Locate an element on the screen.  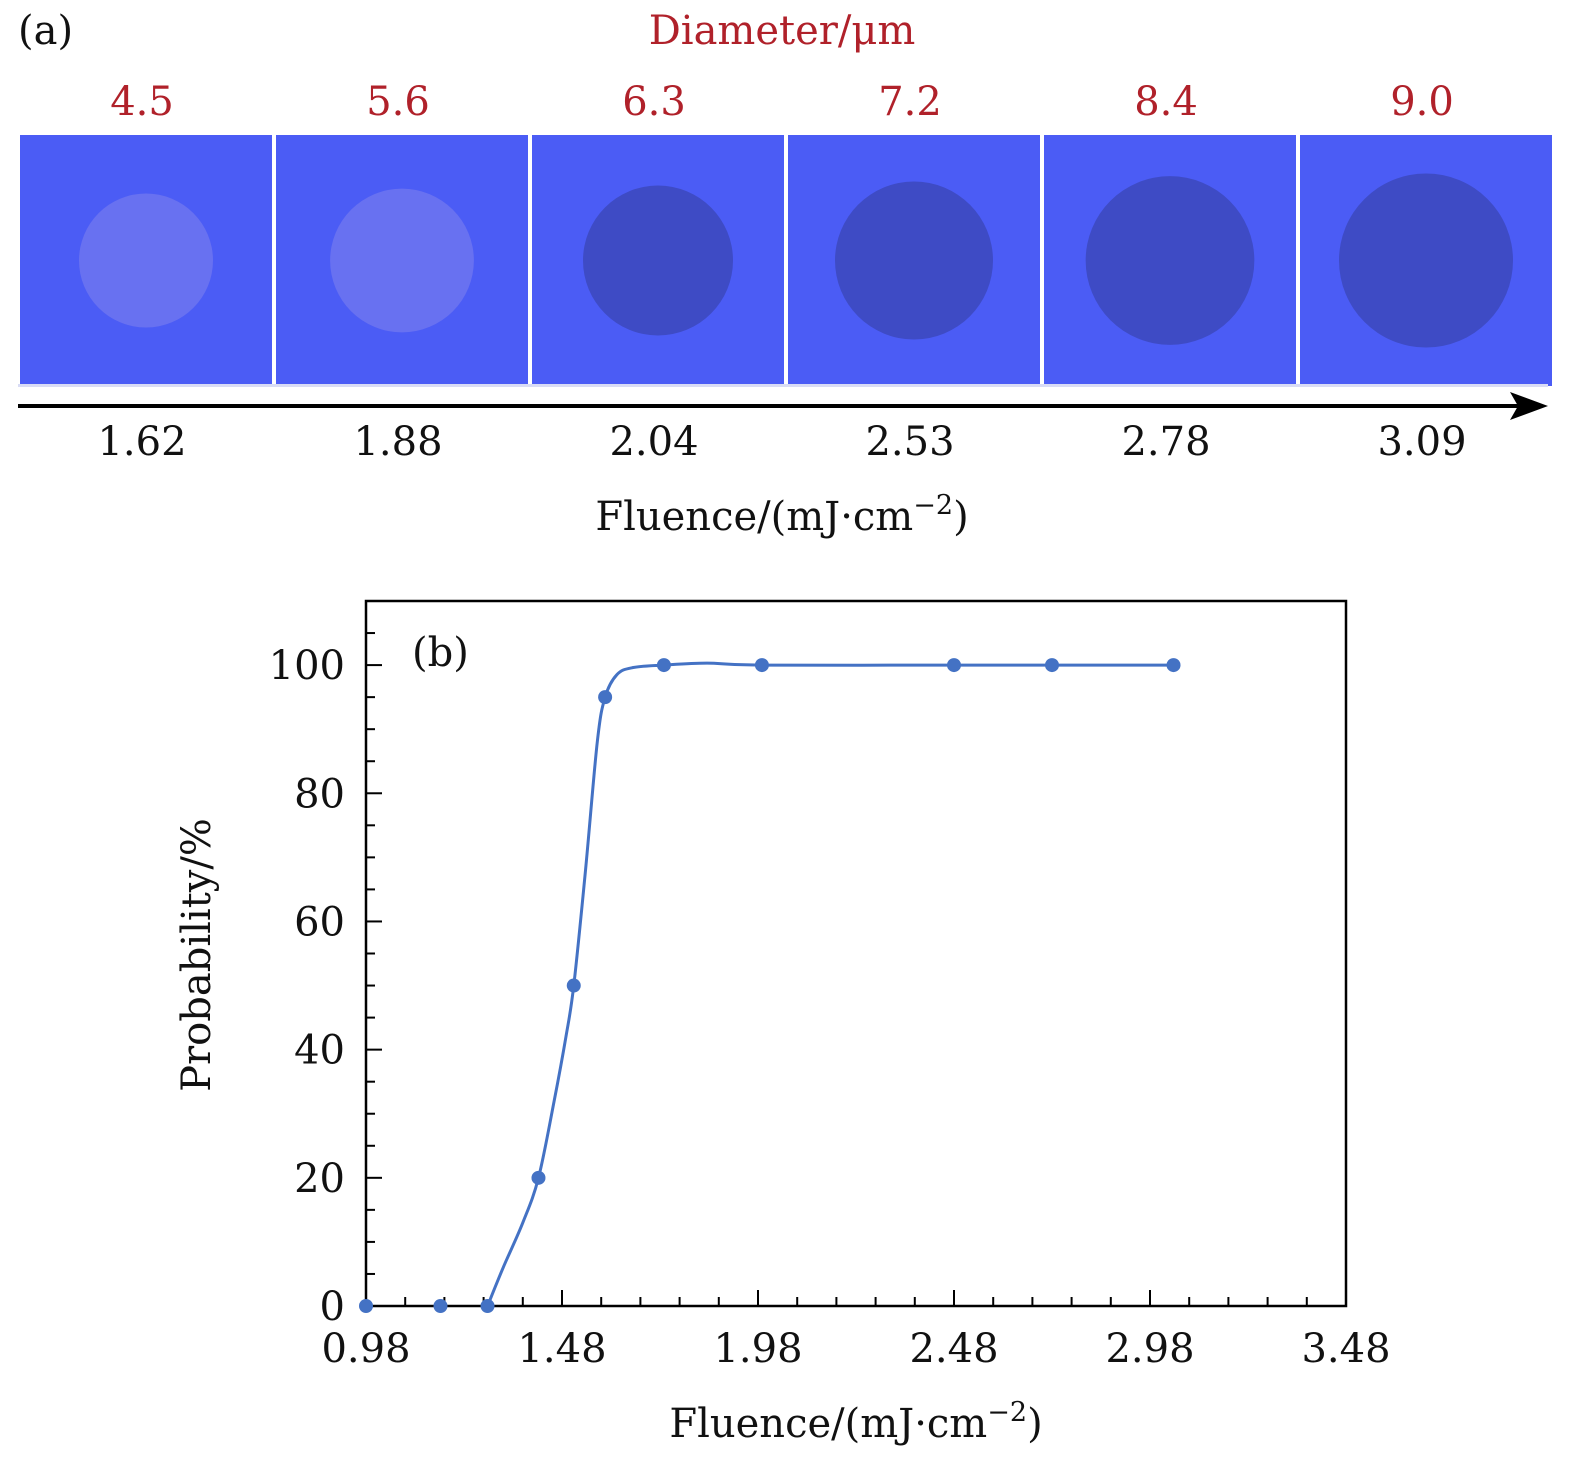
x-tick-label: 2.48 is located at coordinates (953, 1349).